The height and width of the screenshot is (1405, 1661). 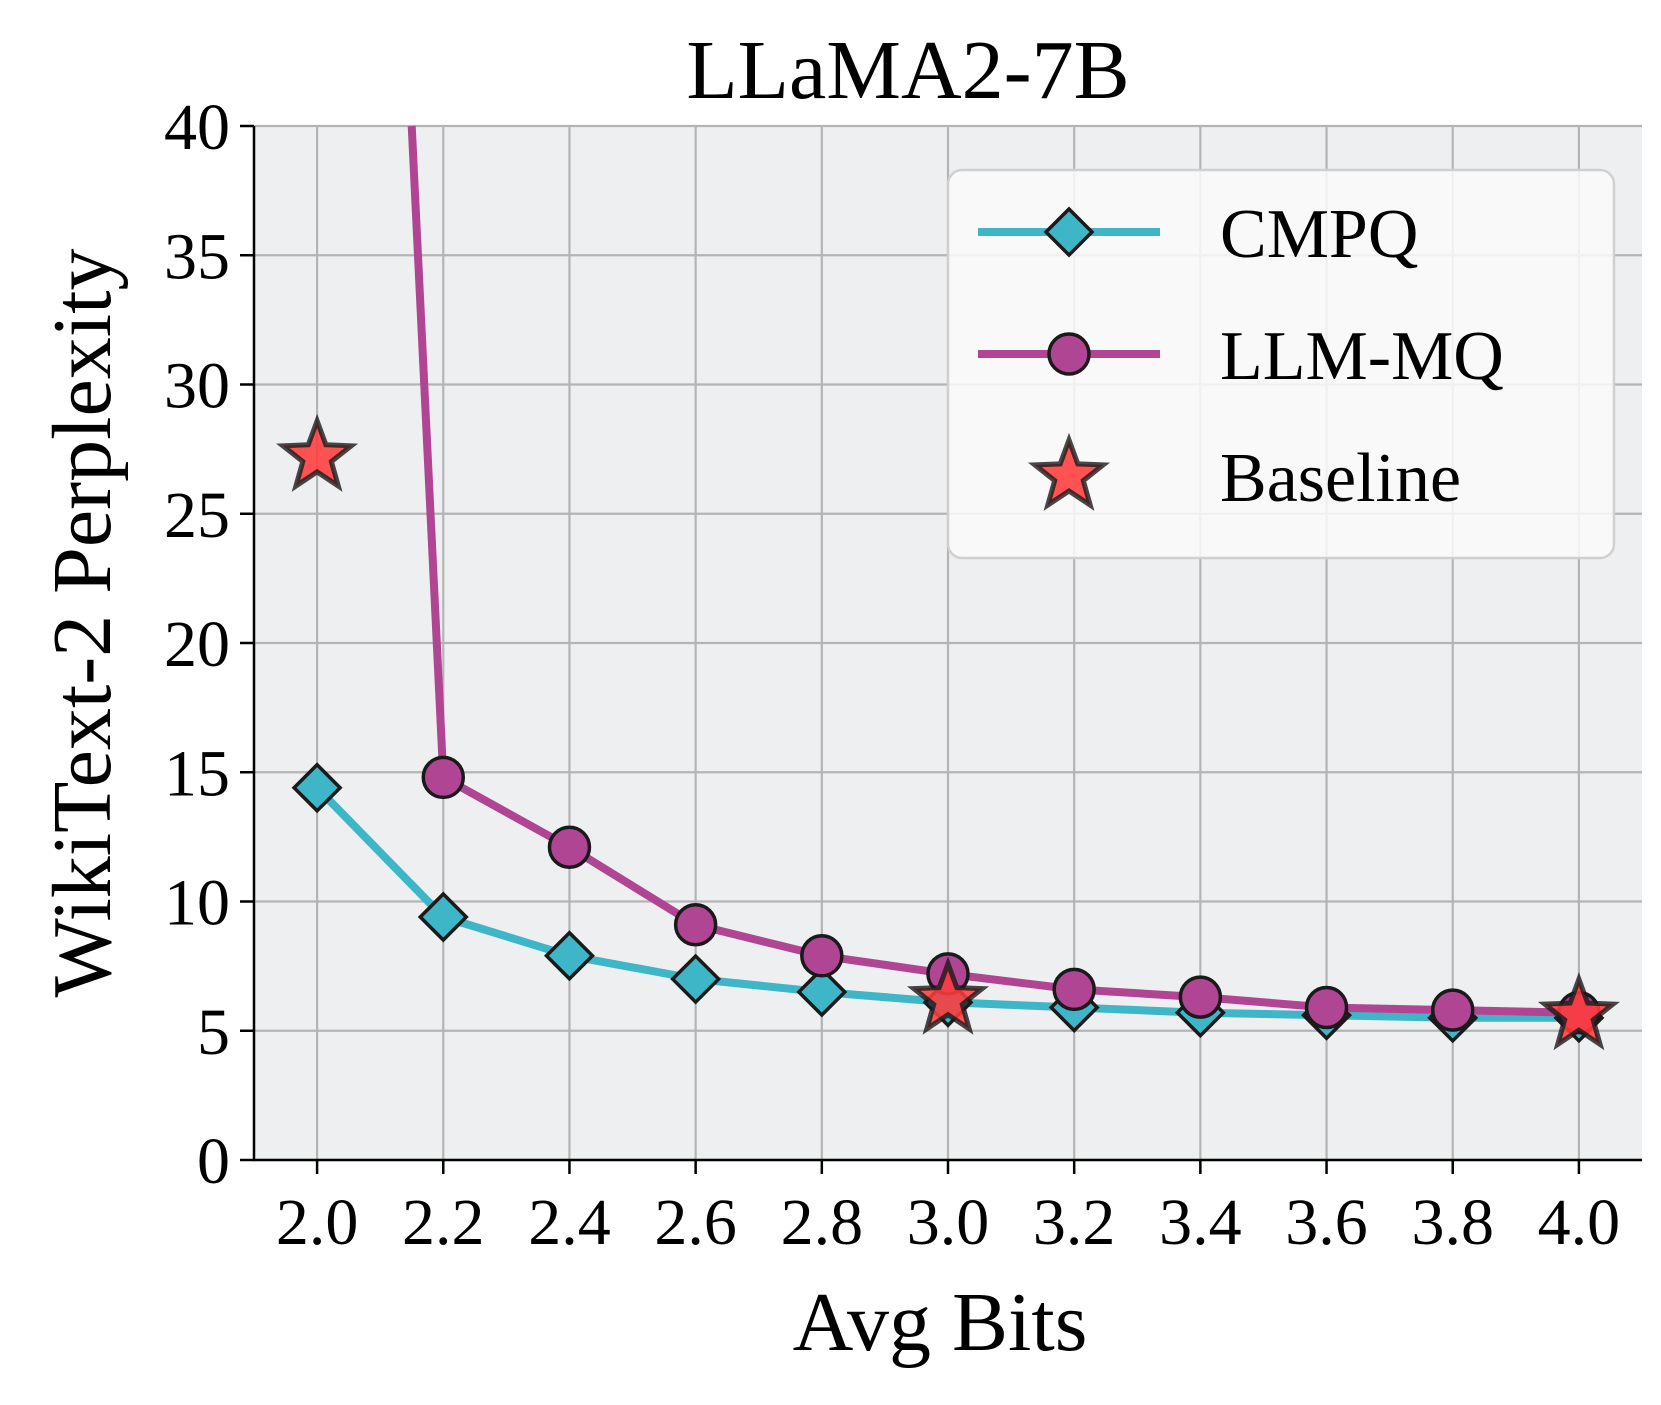 I want to click on y-tick-label: 40, so click(x=197, y=127).